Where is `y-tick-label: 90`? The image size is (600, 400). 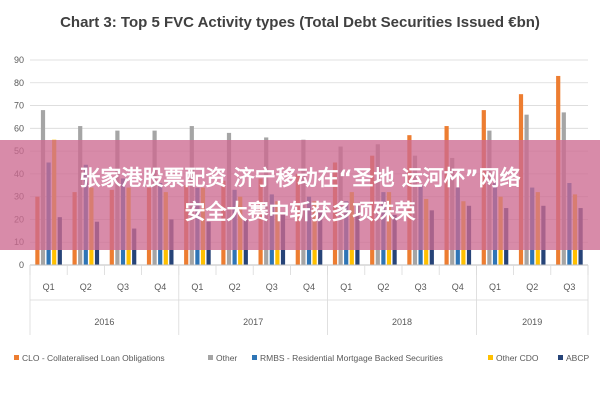
y-tick-label: 90 is located at coordinates (19, 60).